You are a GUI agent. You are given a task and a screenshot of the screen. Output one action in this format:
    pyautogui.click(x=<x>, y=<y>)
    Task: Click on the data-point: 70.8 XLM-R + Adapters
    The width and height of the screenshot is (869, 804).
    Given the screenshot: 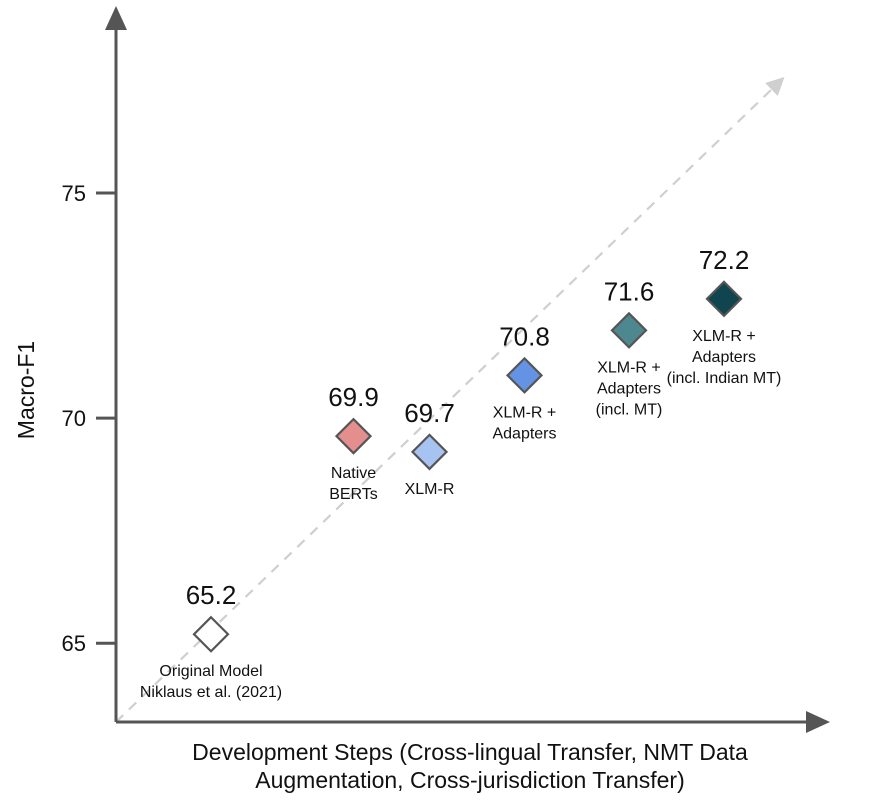 What is the action you would take?
    pyautogui.click(x=524, y=381)
    